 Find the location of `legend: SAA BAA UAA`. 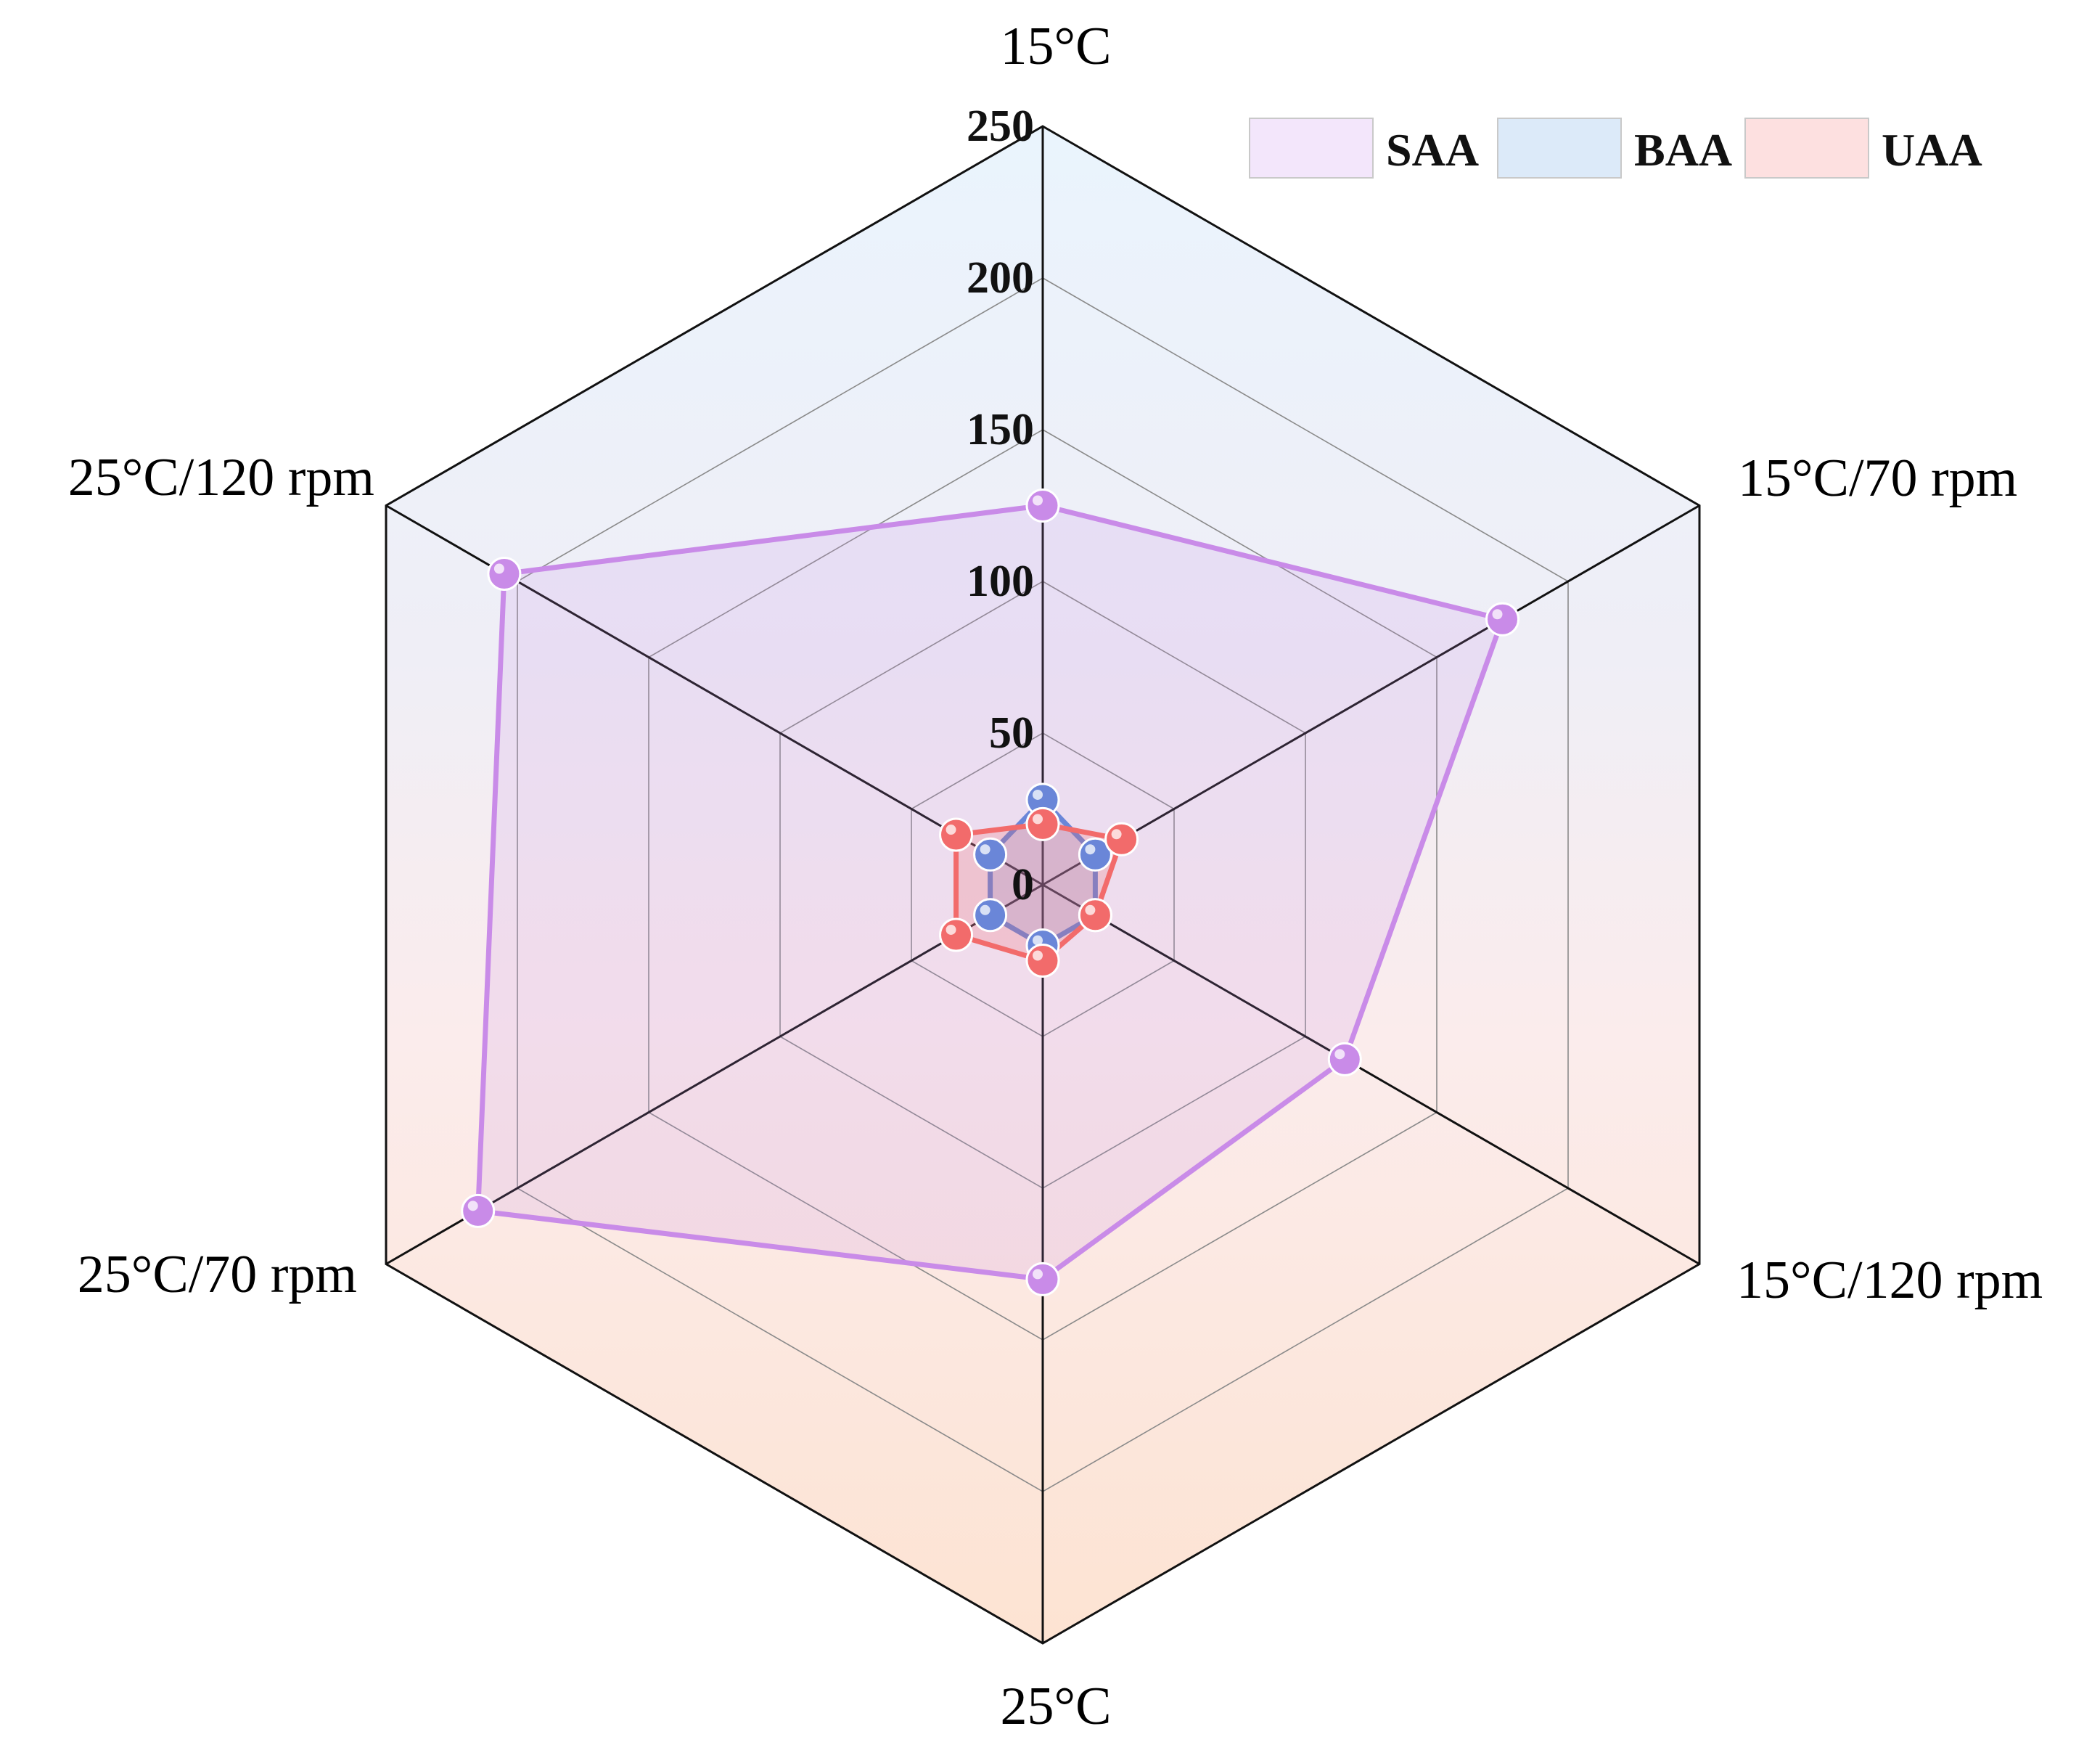

legend: SAA BAA UAA is located at coordinates (1615, 148).